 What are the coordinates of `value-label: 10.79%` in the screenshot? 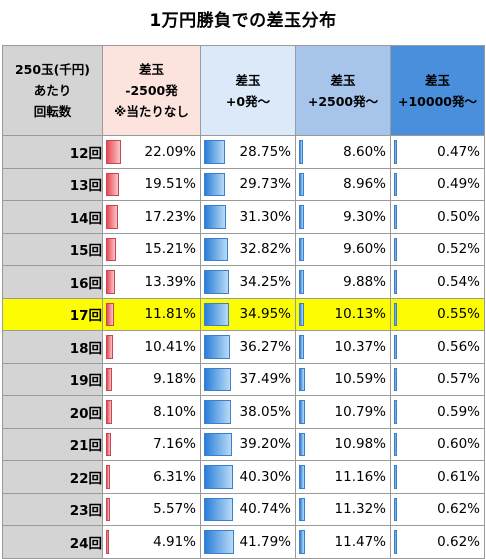 It's located at (360, 411).